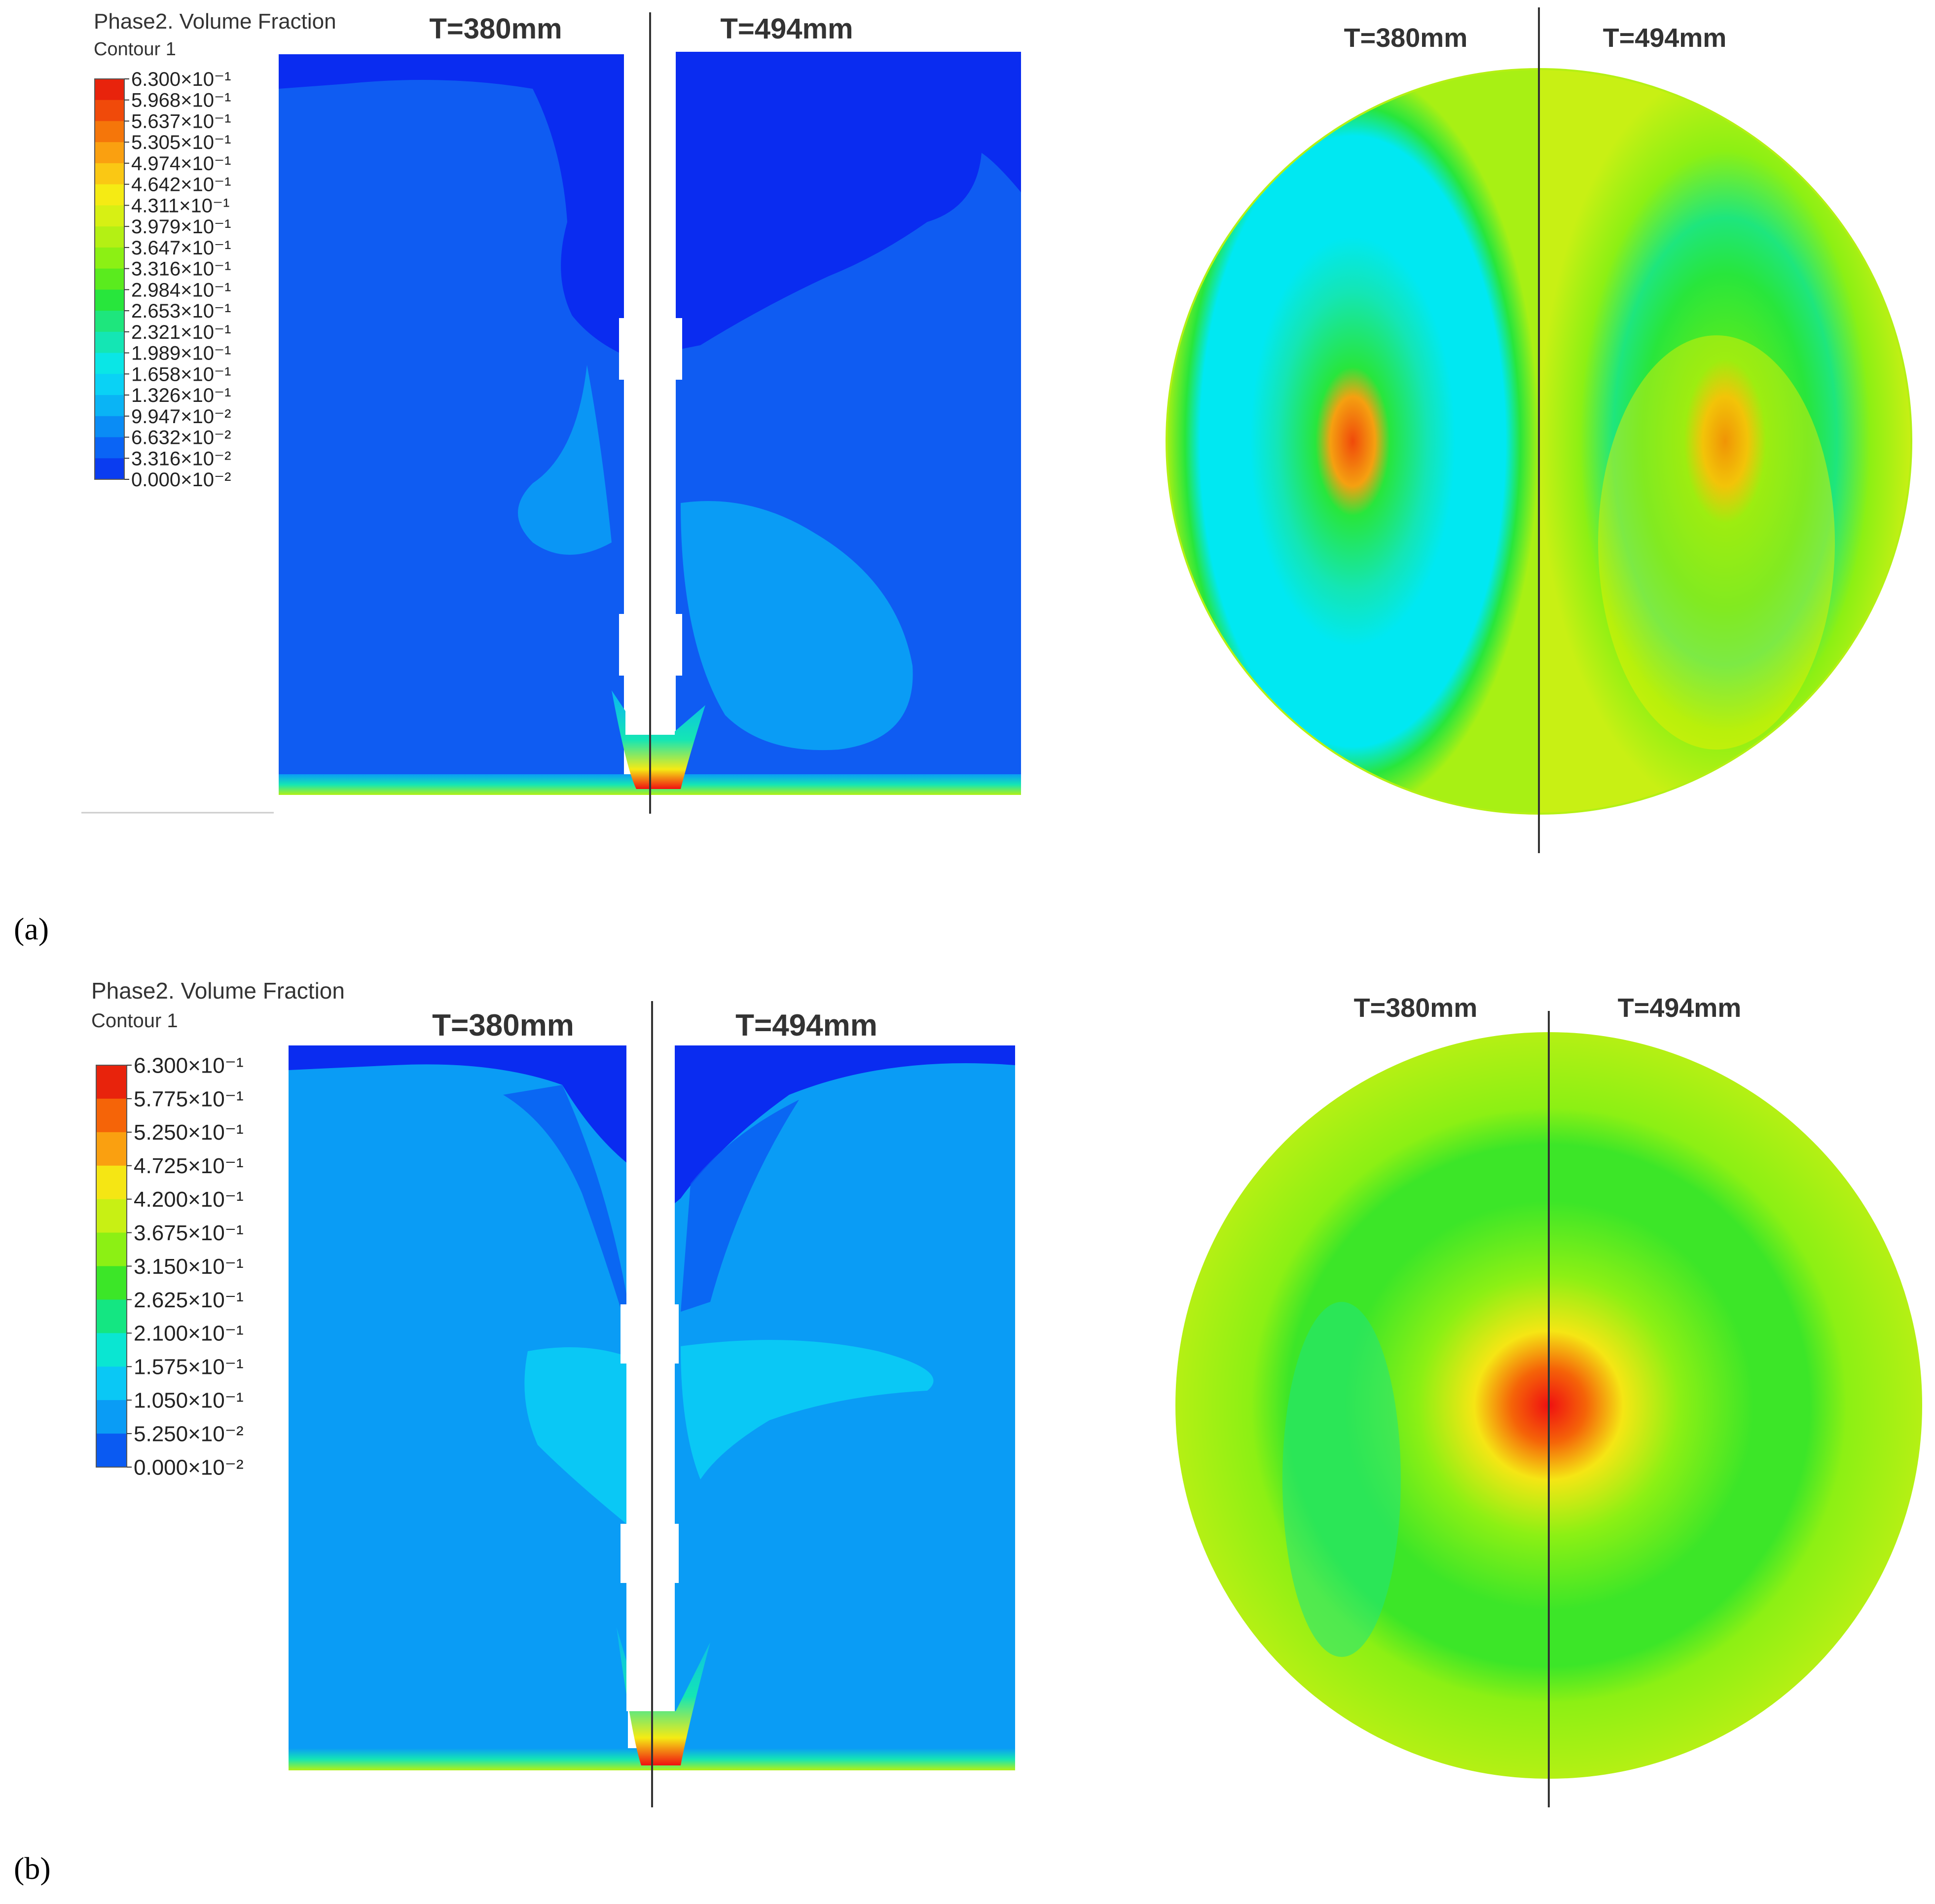 The height and width of the screenshot is (1904, 1935). Describe the element at coordinates (181, 374) in the screenshot. I see `colorbar-tick-label: 1.658×10⁻¹` at that location.